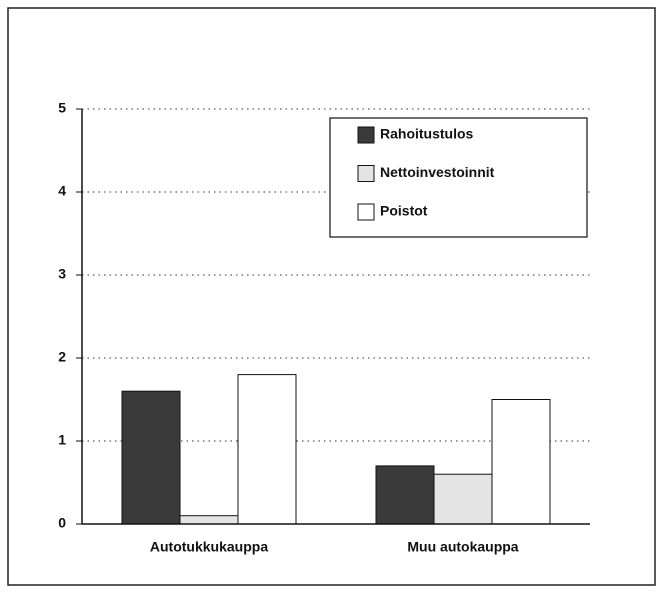 The image size is (663, 599). I want to click on x-tick-label: Muu autokauppa, so click(462, 547).